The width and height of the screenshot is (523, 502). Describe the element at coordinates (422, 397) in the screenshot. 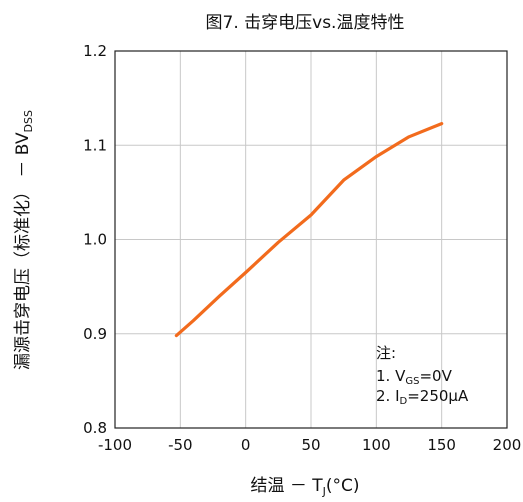

I see `note-line-id: 2. ID=250μA` at that location.